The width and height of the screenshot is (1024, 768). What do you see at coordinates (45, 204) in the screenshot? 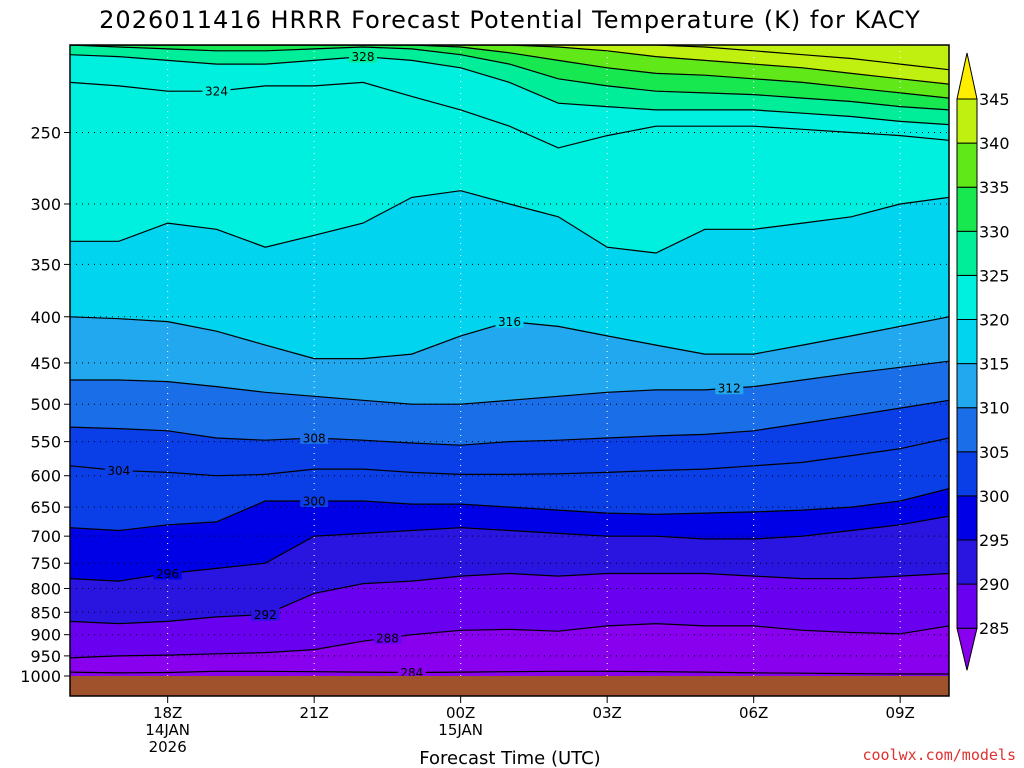
I see `y-tick-label-300: 300` at bounding box center [45, 204].